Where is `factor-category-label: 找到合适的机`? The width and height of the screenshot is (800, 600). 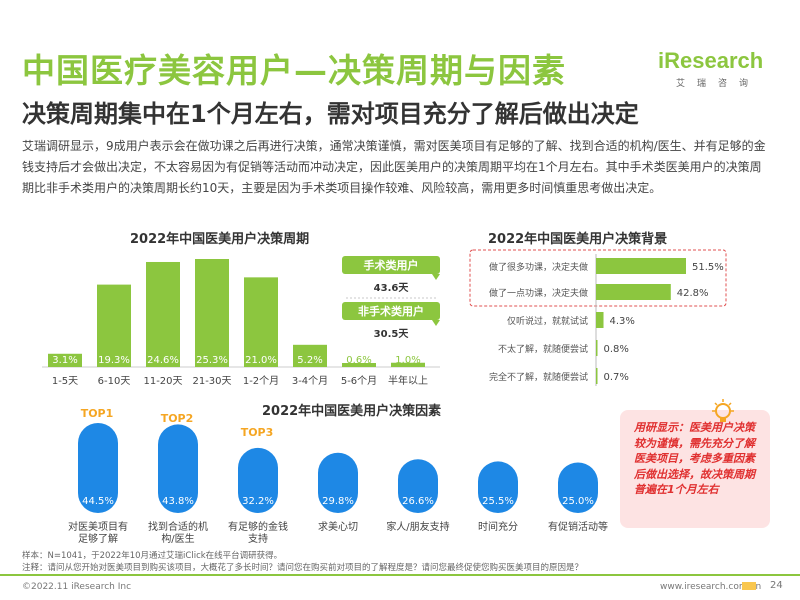
factor-category-label: 找到合适的机 is located at coordinates (178, 526).